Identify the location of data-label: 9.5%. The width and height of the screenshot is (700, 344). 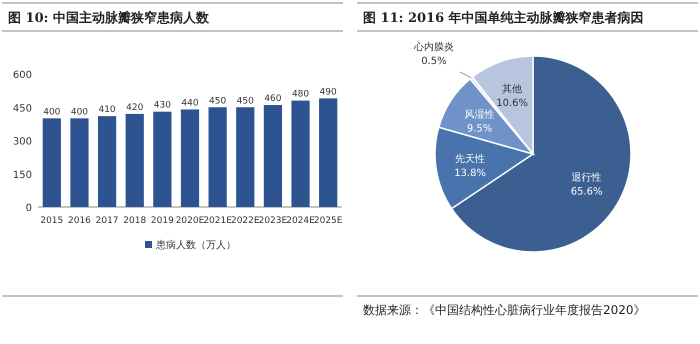
(479, 128).